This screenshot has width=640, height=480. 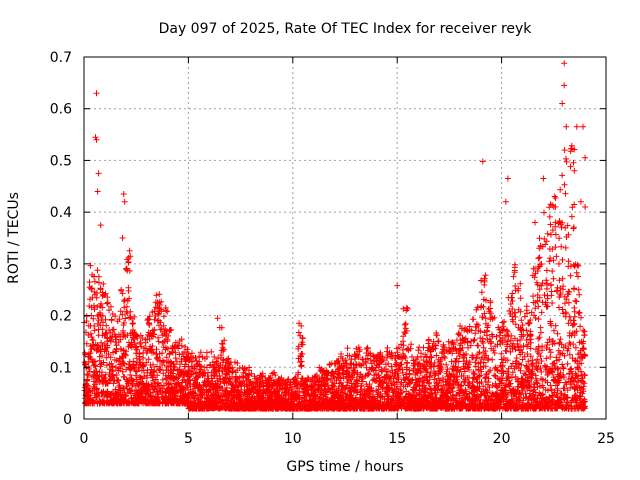 I want to click on y-tick-label: 0.5, so click(x=61, y=161).